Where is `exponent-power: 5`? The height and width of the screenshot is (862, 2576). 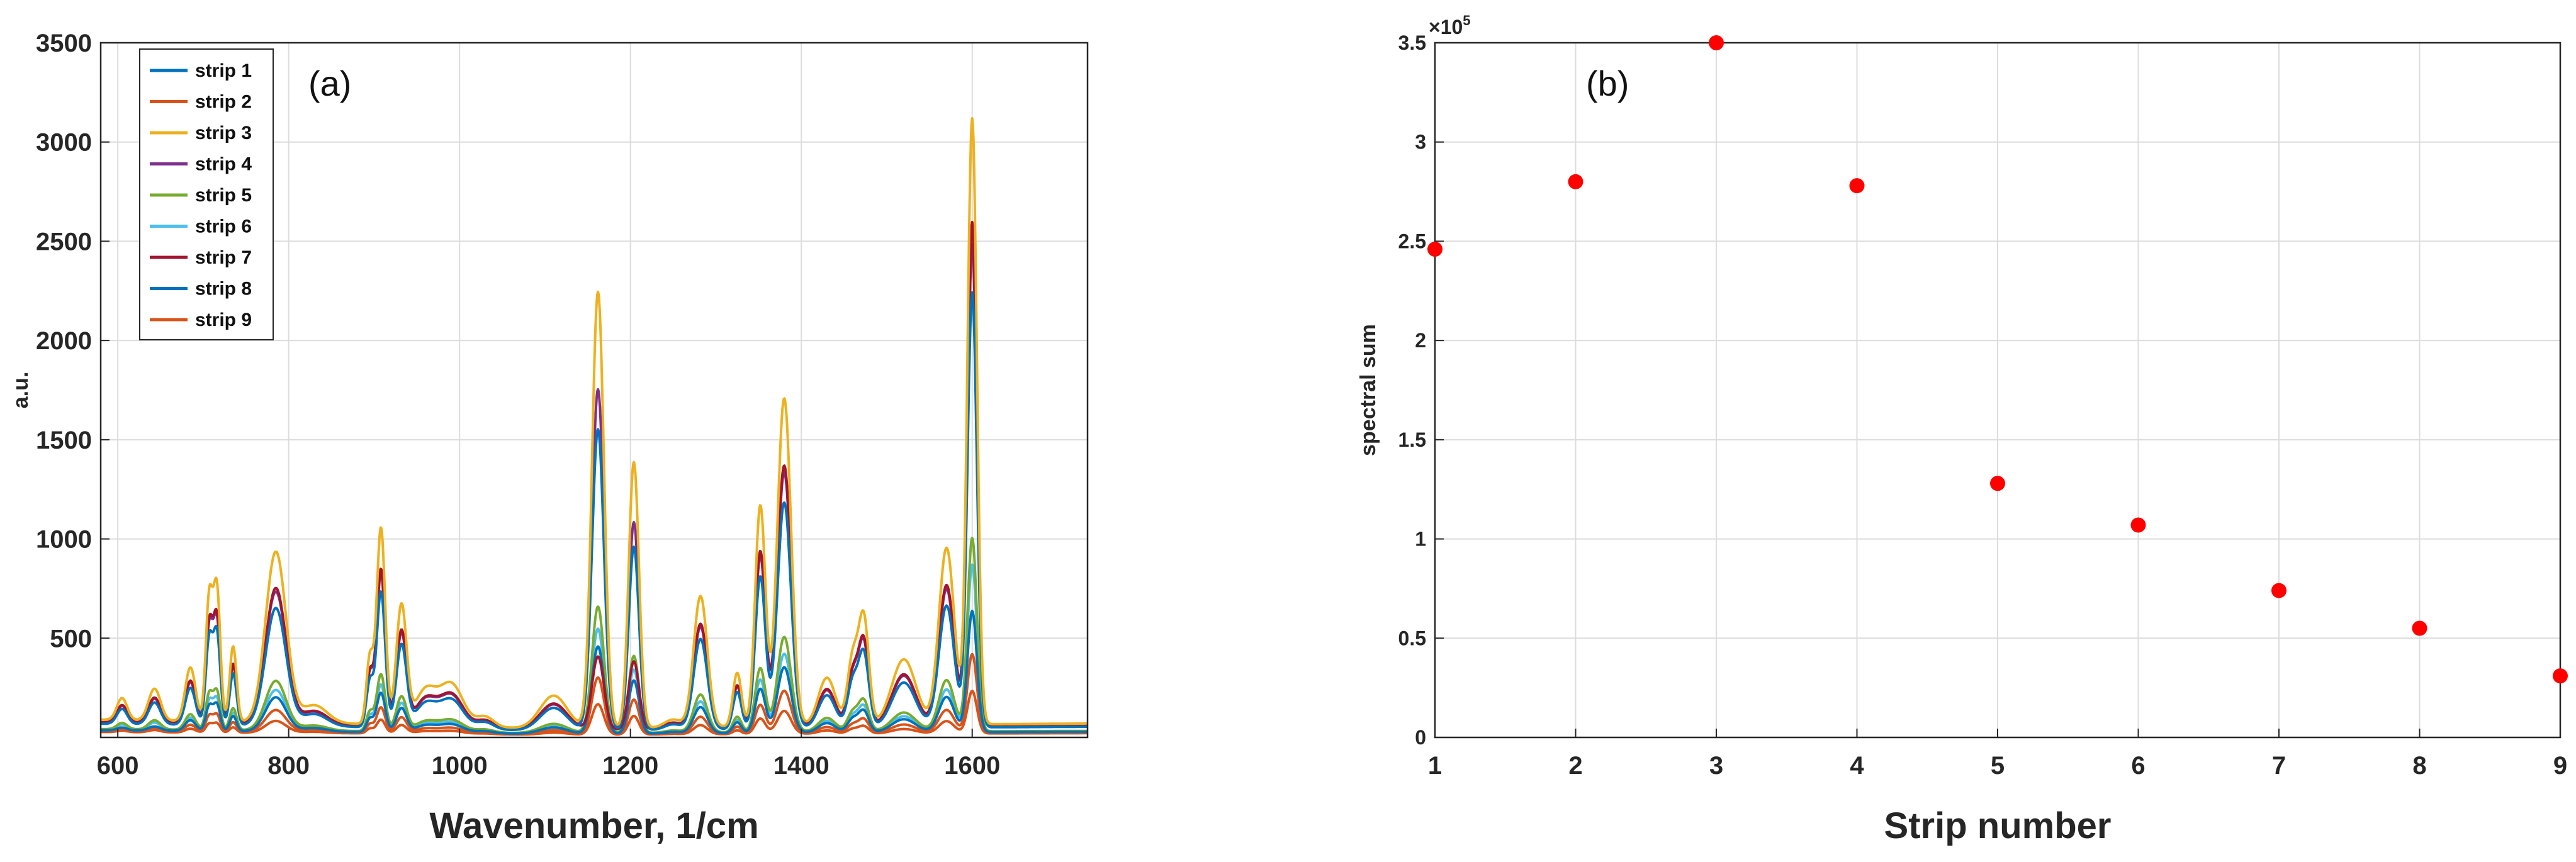 exponent-power: 5 is located at coordinates (1466, 20).